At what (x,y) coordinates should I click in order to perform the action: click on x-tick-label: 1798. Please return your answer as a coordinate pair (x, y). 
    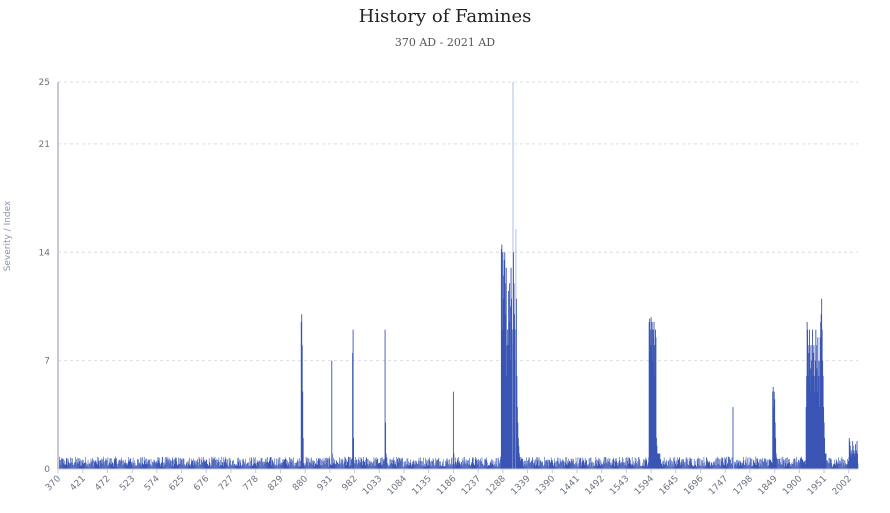
    Looking at the image, I should click on (743, 485).